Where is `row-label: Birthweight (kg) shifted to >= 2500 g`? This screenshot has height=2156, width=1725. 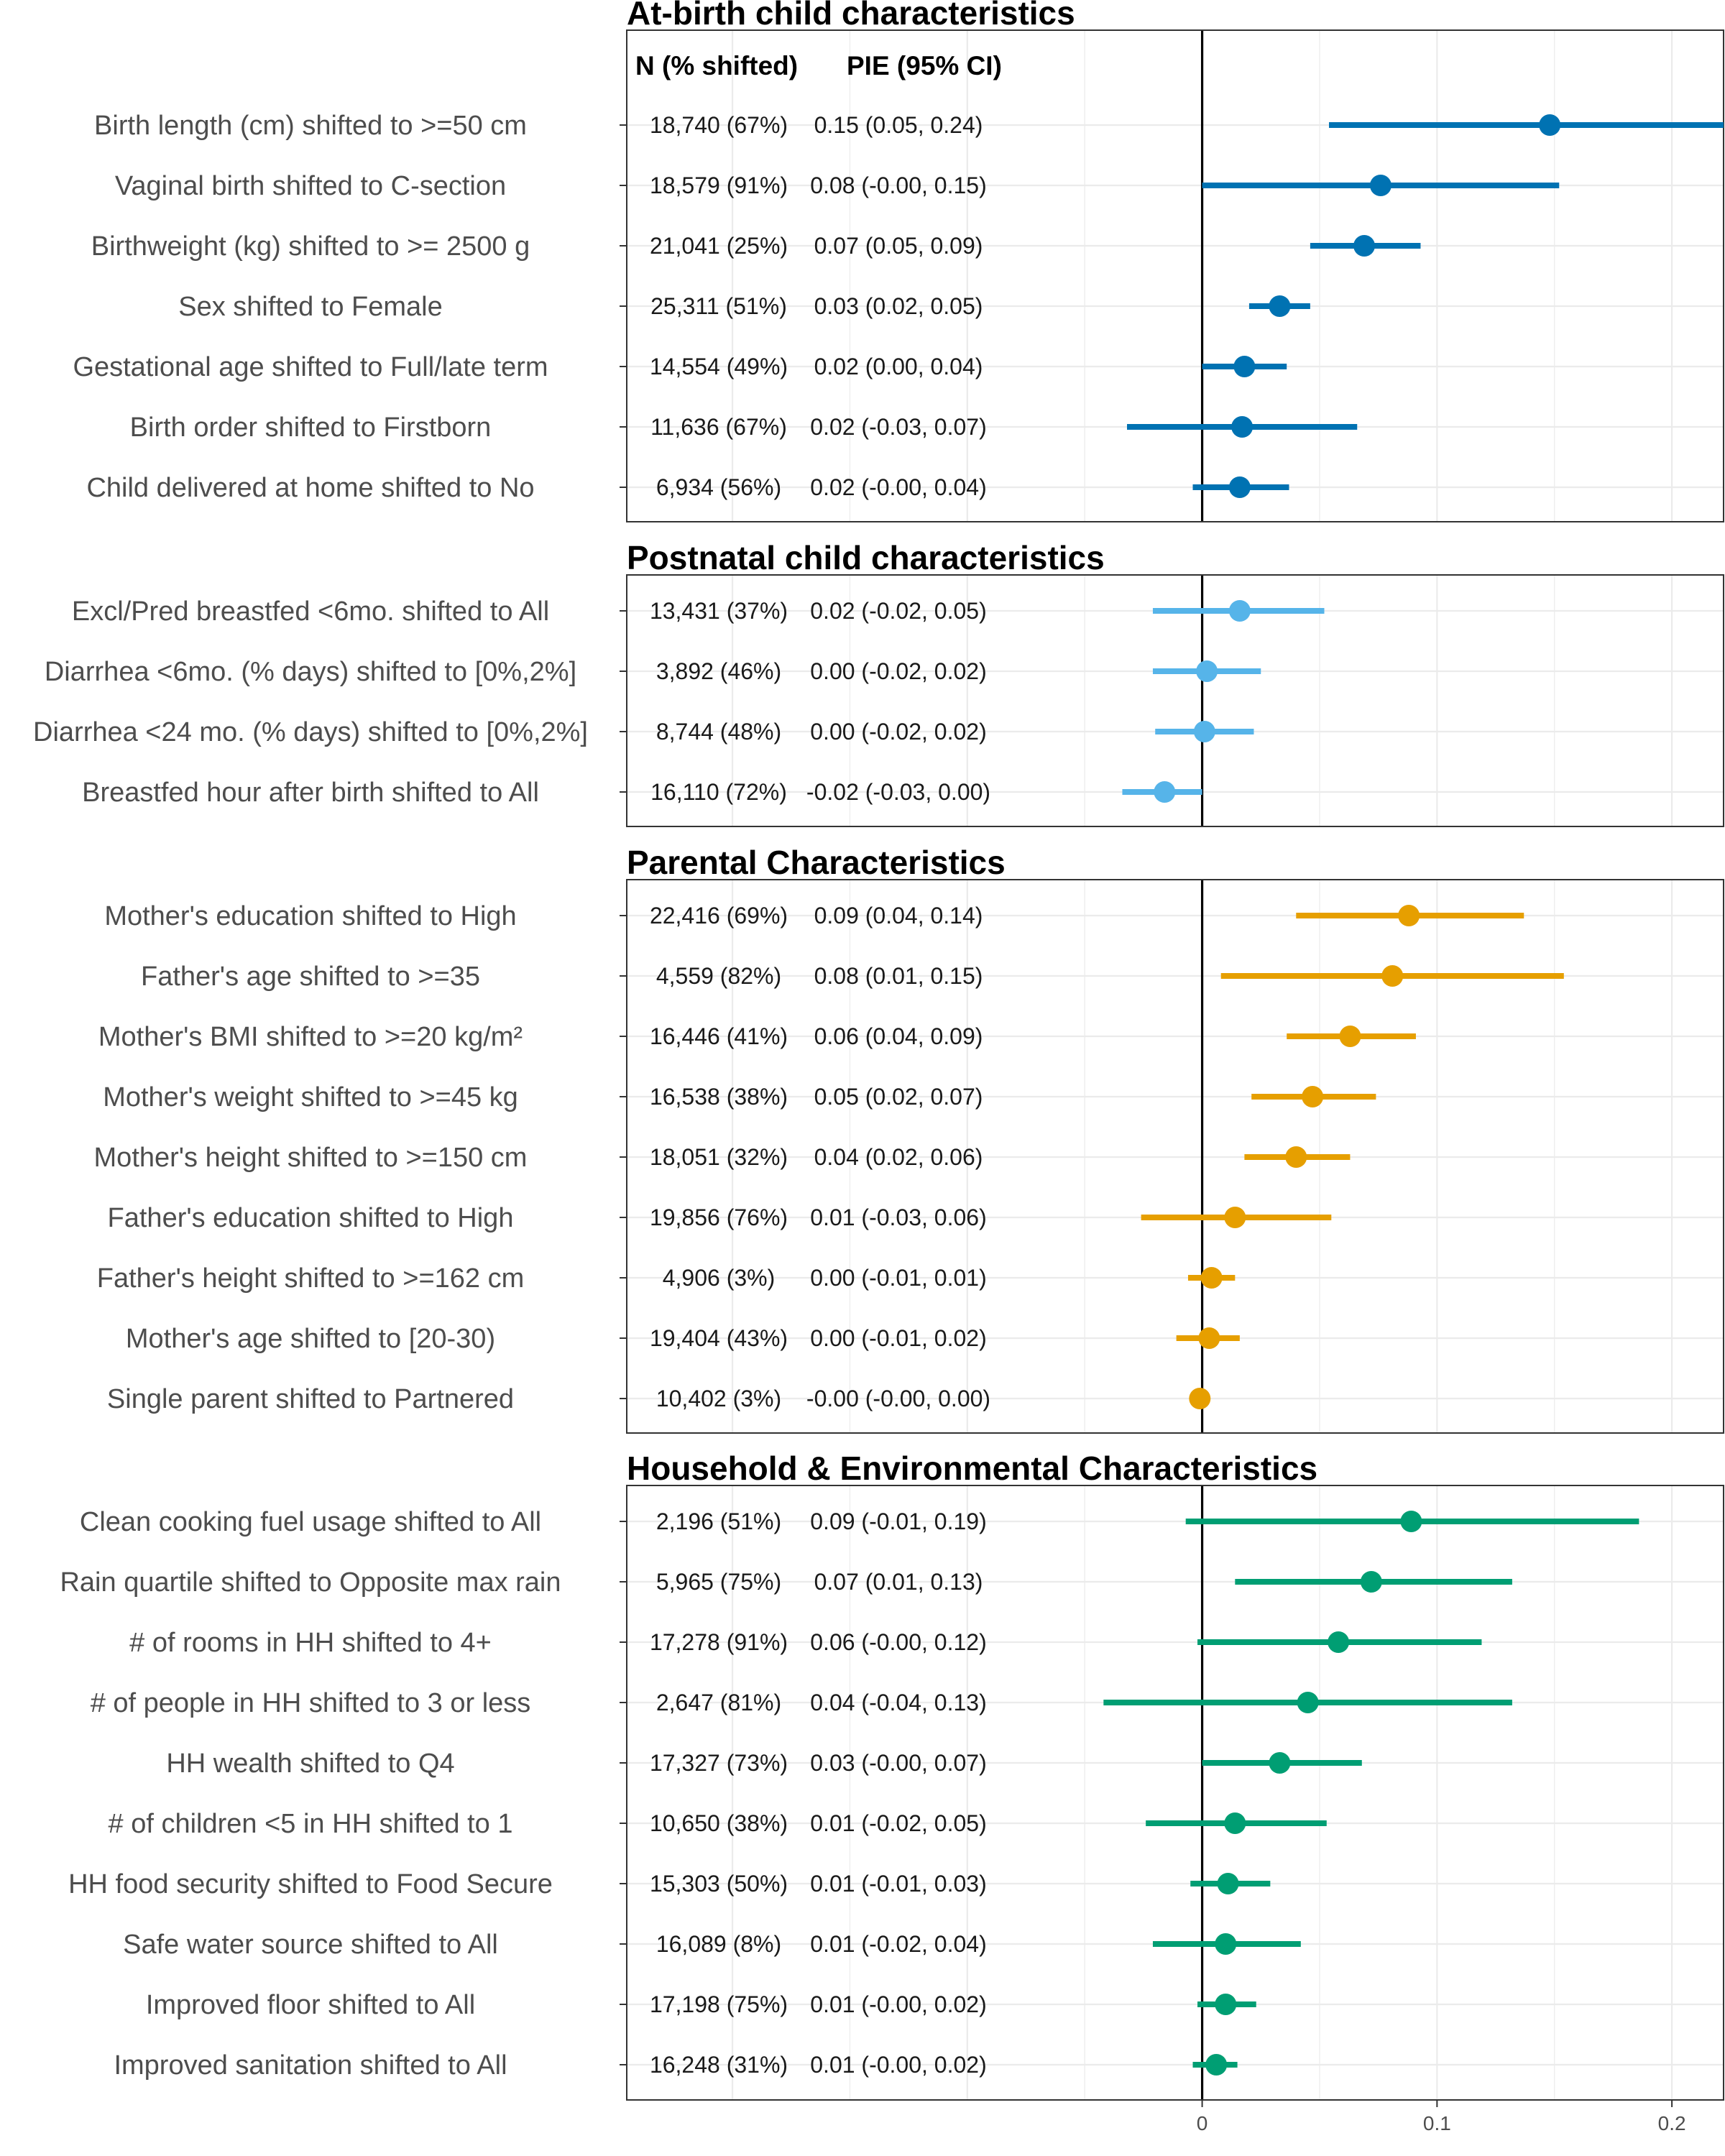
row-label: Birthweight (kg) shifted to >= 2500 g is located at coordinates (310, 247).